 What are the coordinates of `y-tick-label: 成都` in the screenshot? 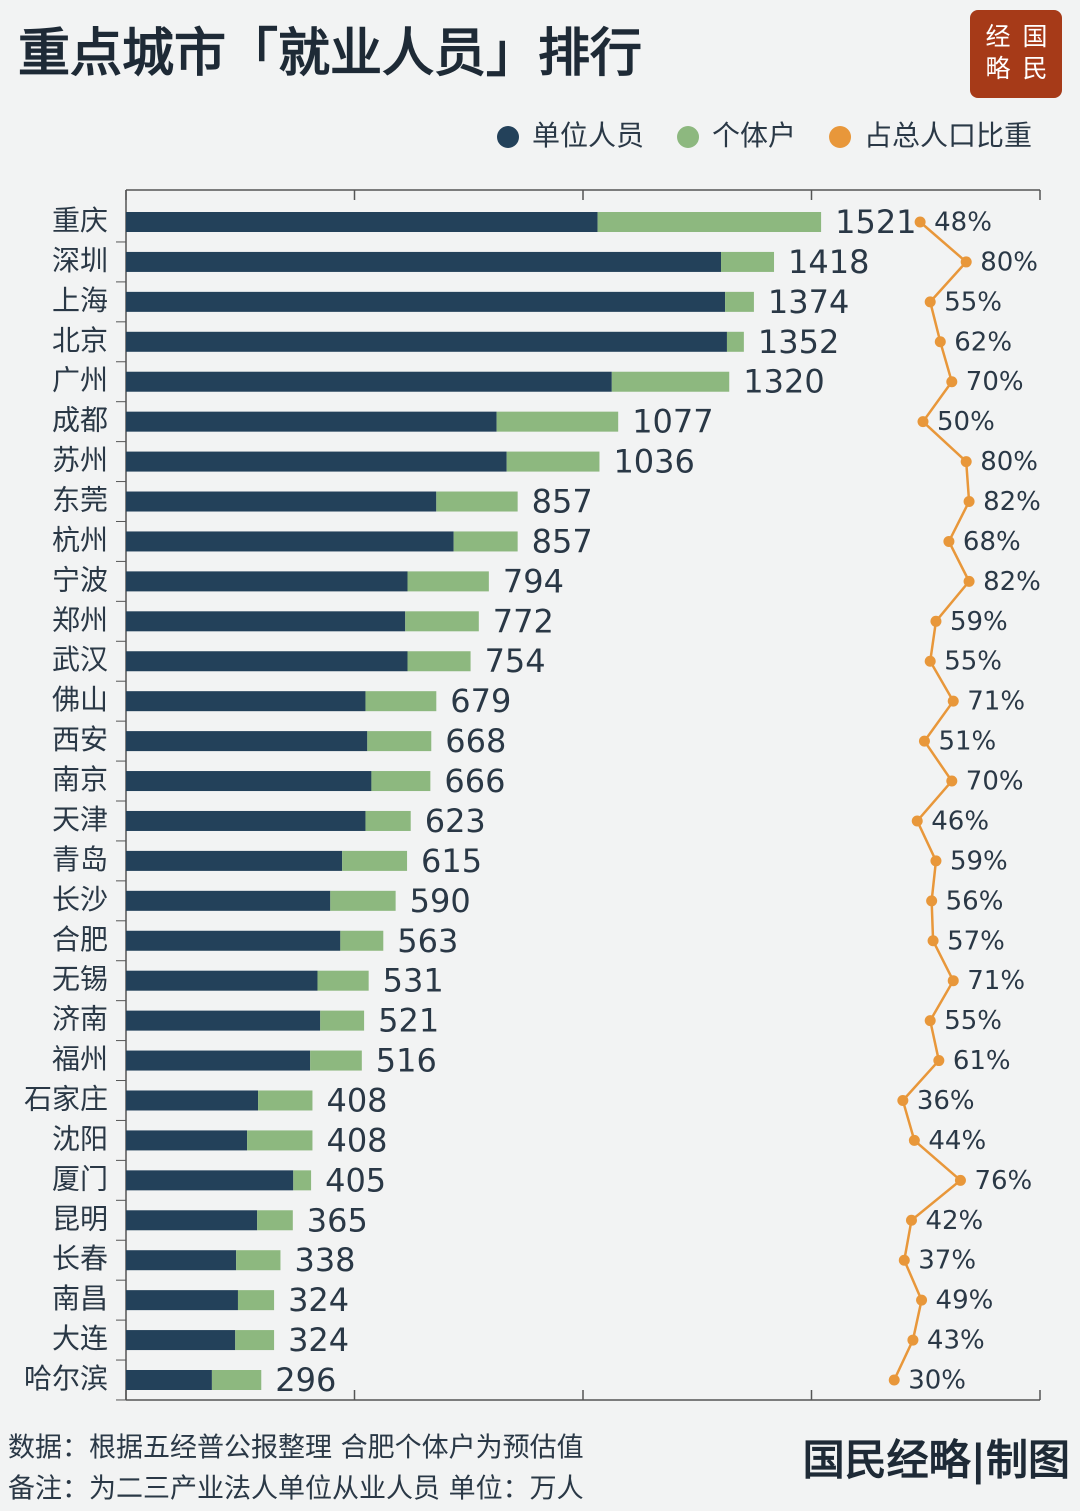 It's located at (80, 420).